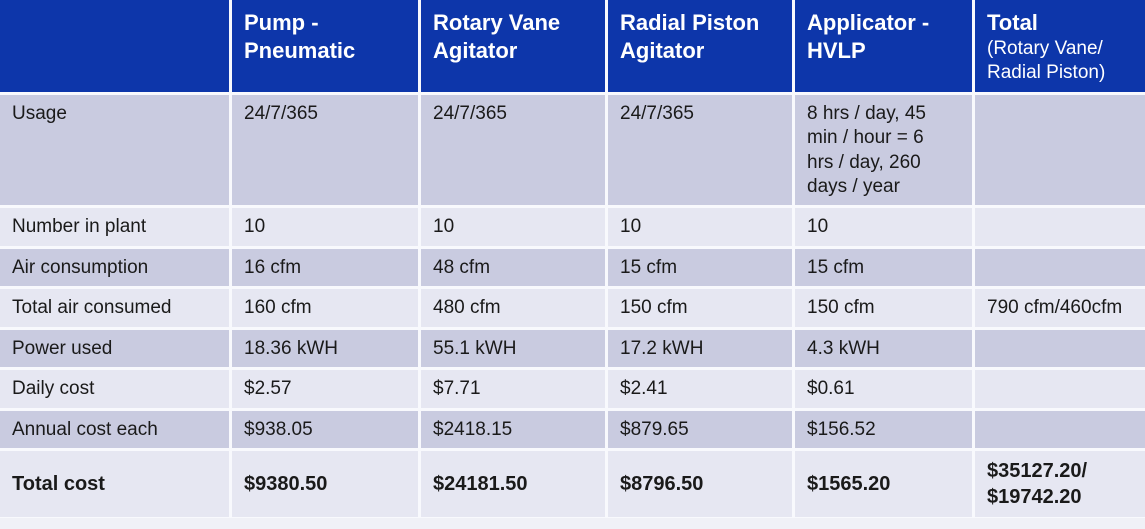  I want to click on column-header-rotary-vane-agitator: Rotary Vane Agitator, so click(513, 46).